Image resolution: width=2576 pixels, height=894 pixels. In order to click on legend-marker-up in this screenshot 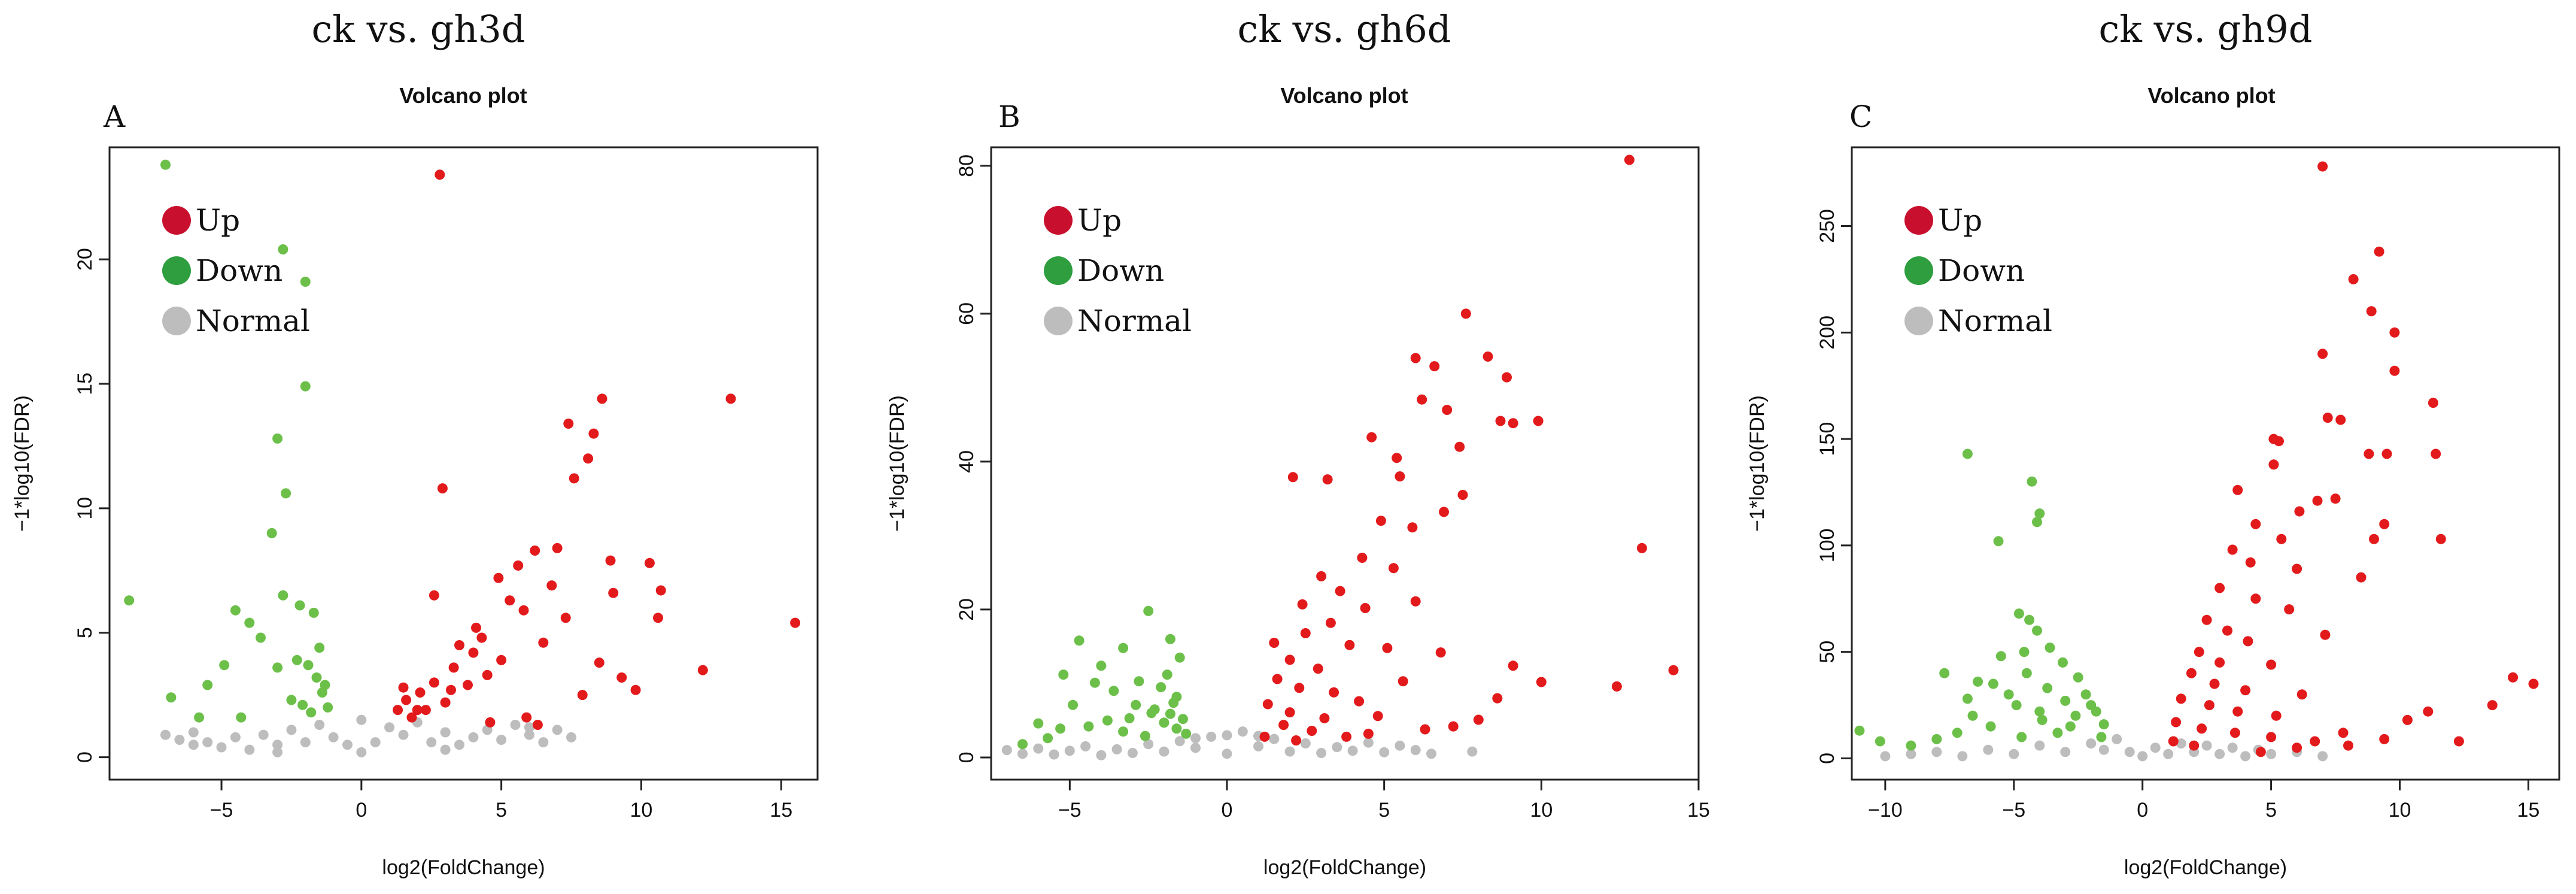, I will do `click(1058, 220)`.